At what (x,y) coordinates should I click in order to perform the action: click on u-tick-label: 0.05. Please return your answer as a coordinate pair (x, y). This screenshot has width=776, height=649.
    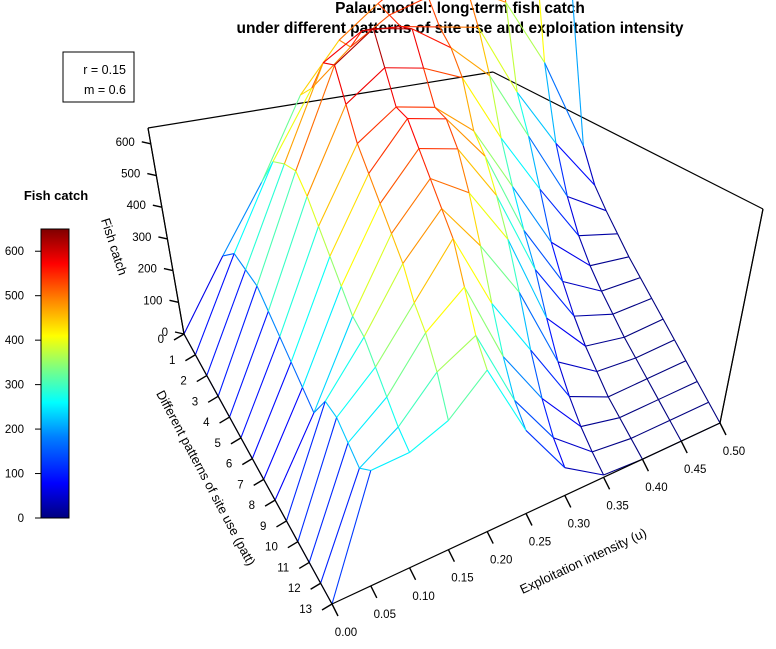
    Looking at the image, I should click on (385, 615).